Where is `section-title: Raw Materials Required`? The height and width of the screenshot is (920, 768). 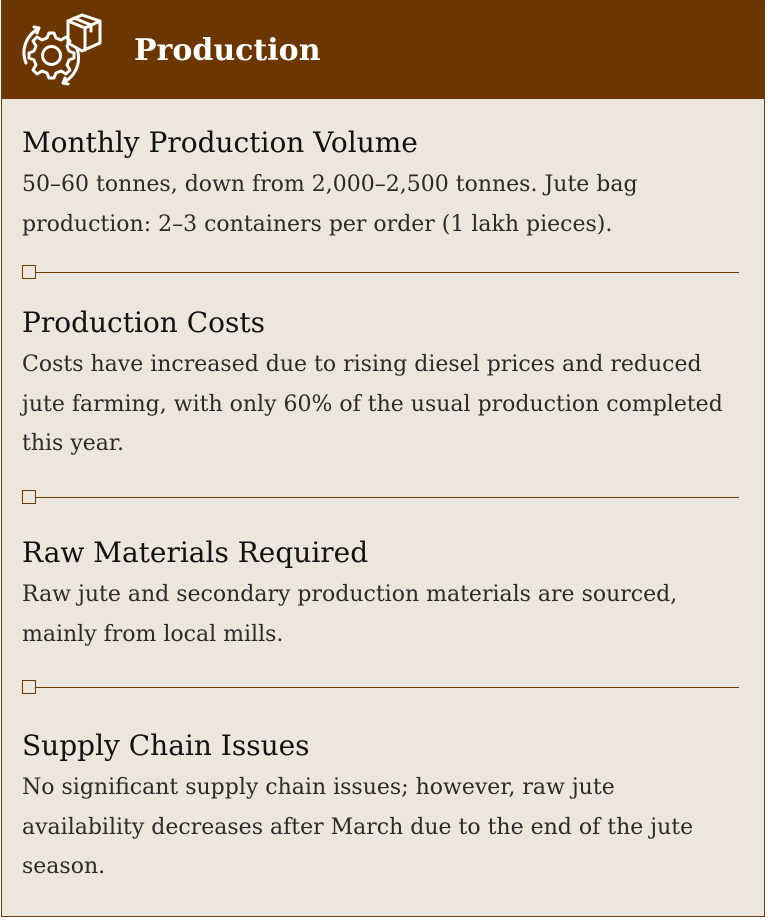
section-title: Raw Materials Required is located at coordinates (195, 552).